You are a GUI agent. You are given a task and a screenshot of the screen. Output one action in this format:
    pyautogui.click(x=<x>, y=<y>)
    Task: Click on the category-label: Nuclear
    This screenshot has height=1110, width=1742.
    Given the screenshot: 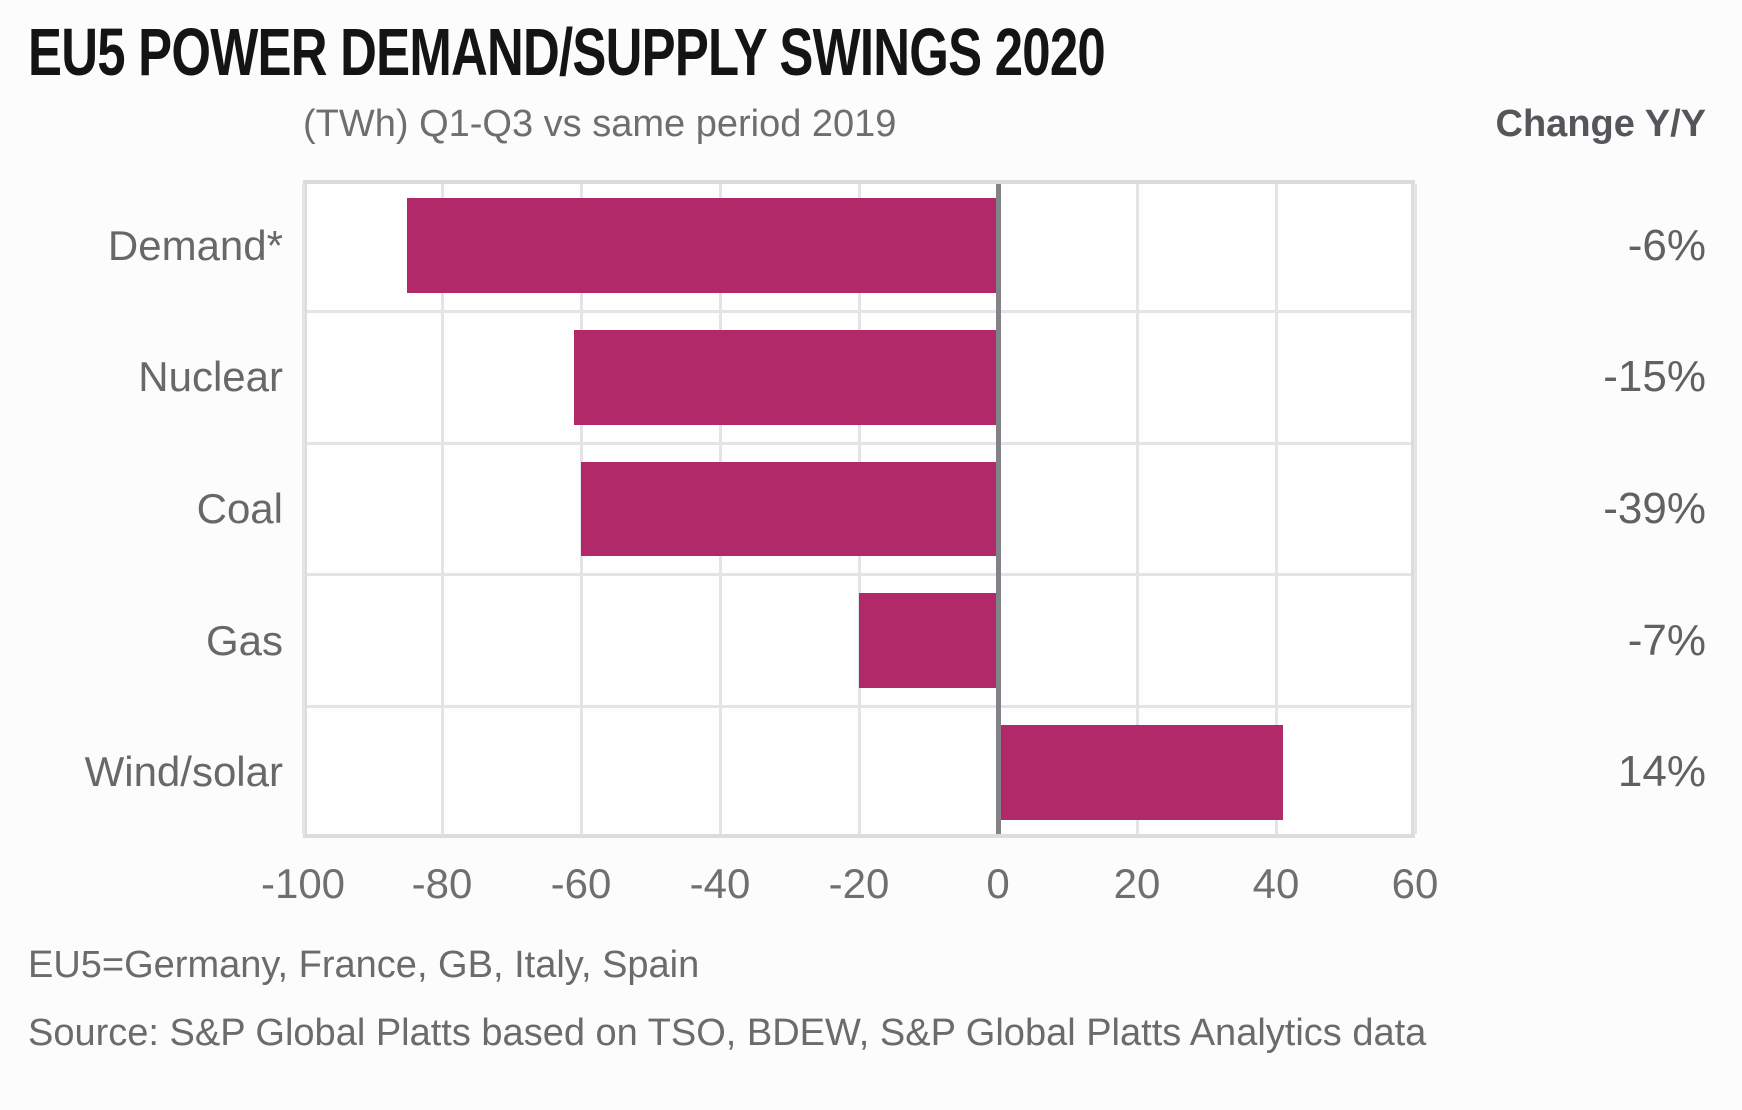 What is the action you would take?
    pyautogui.click(x=210, y=377)
    